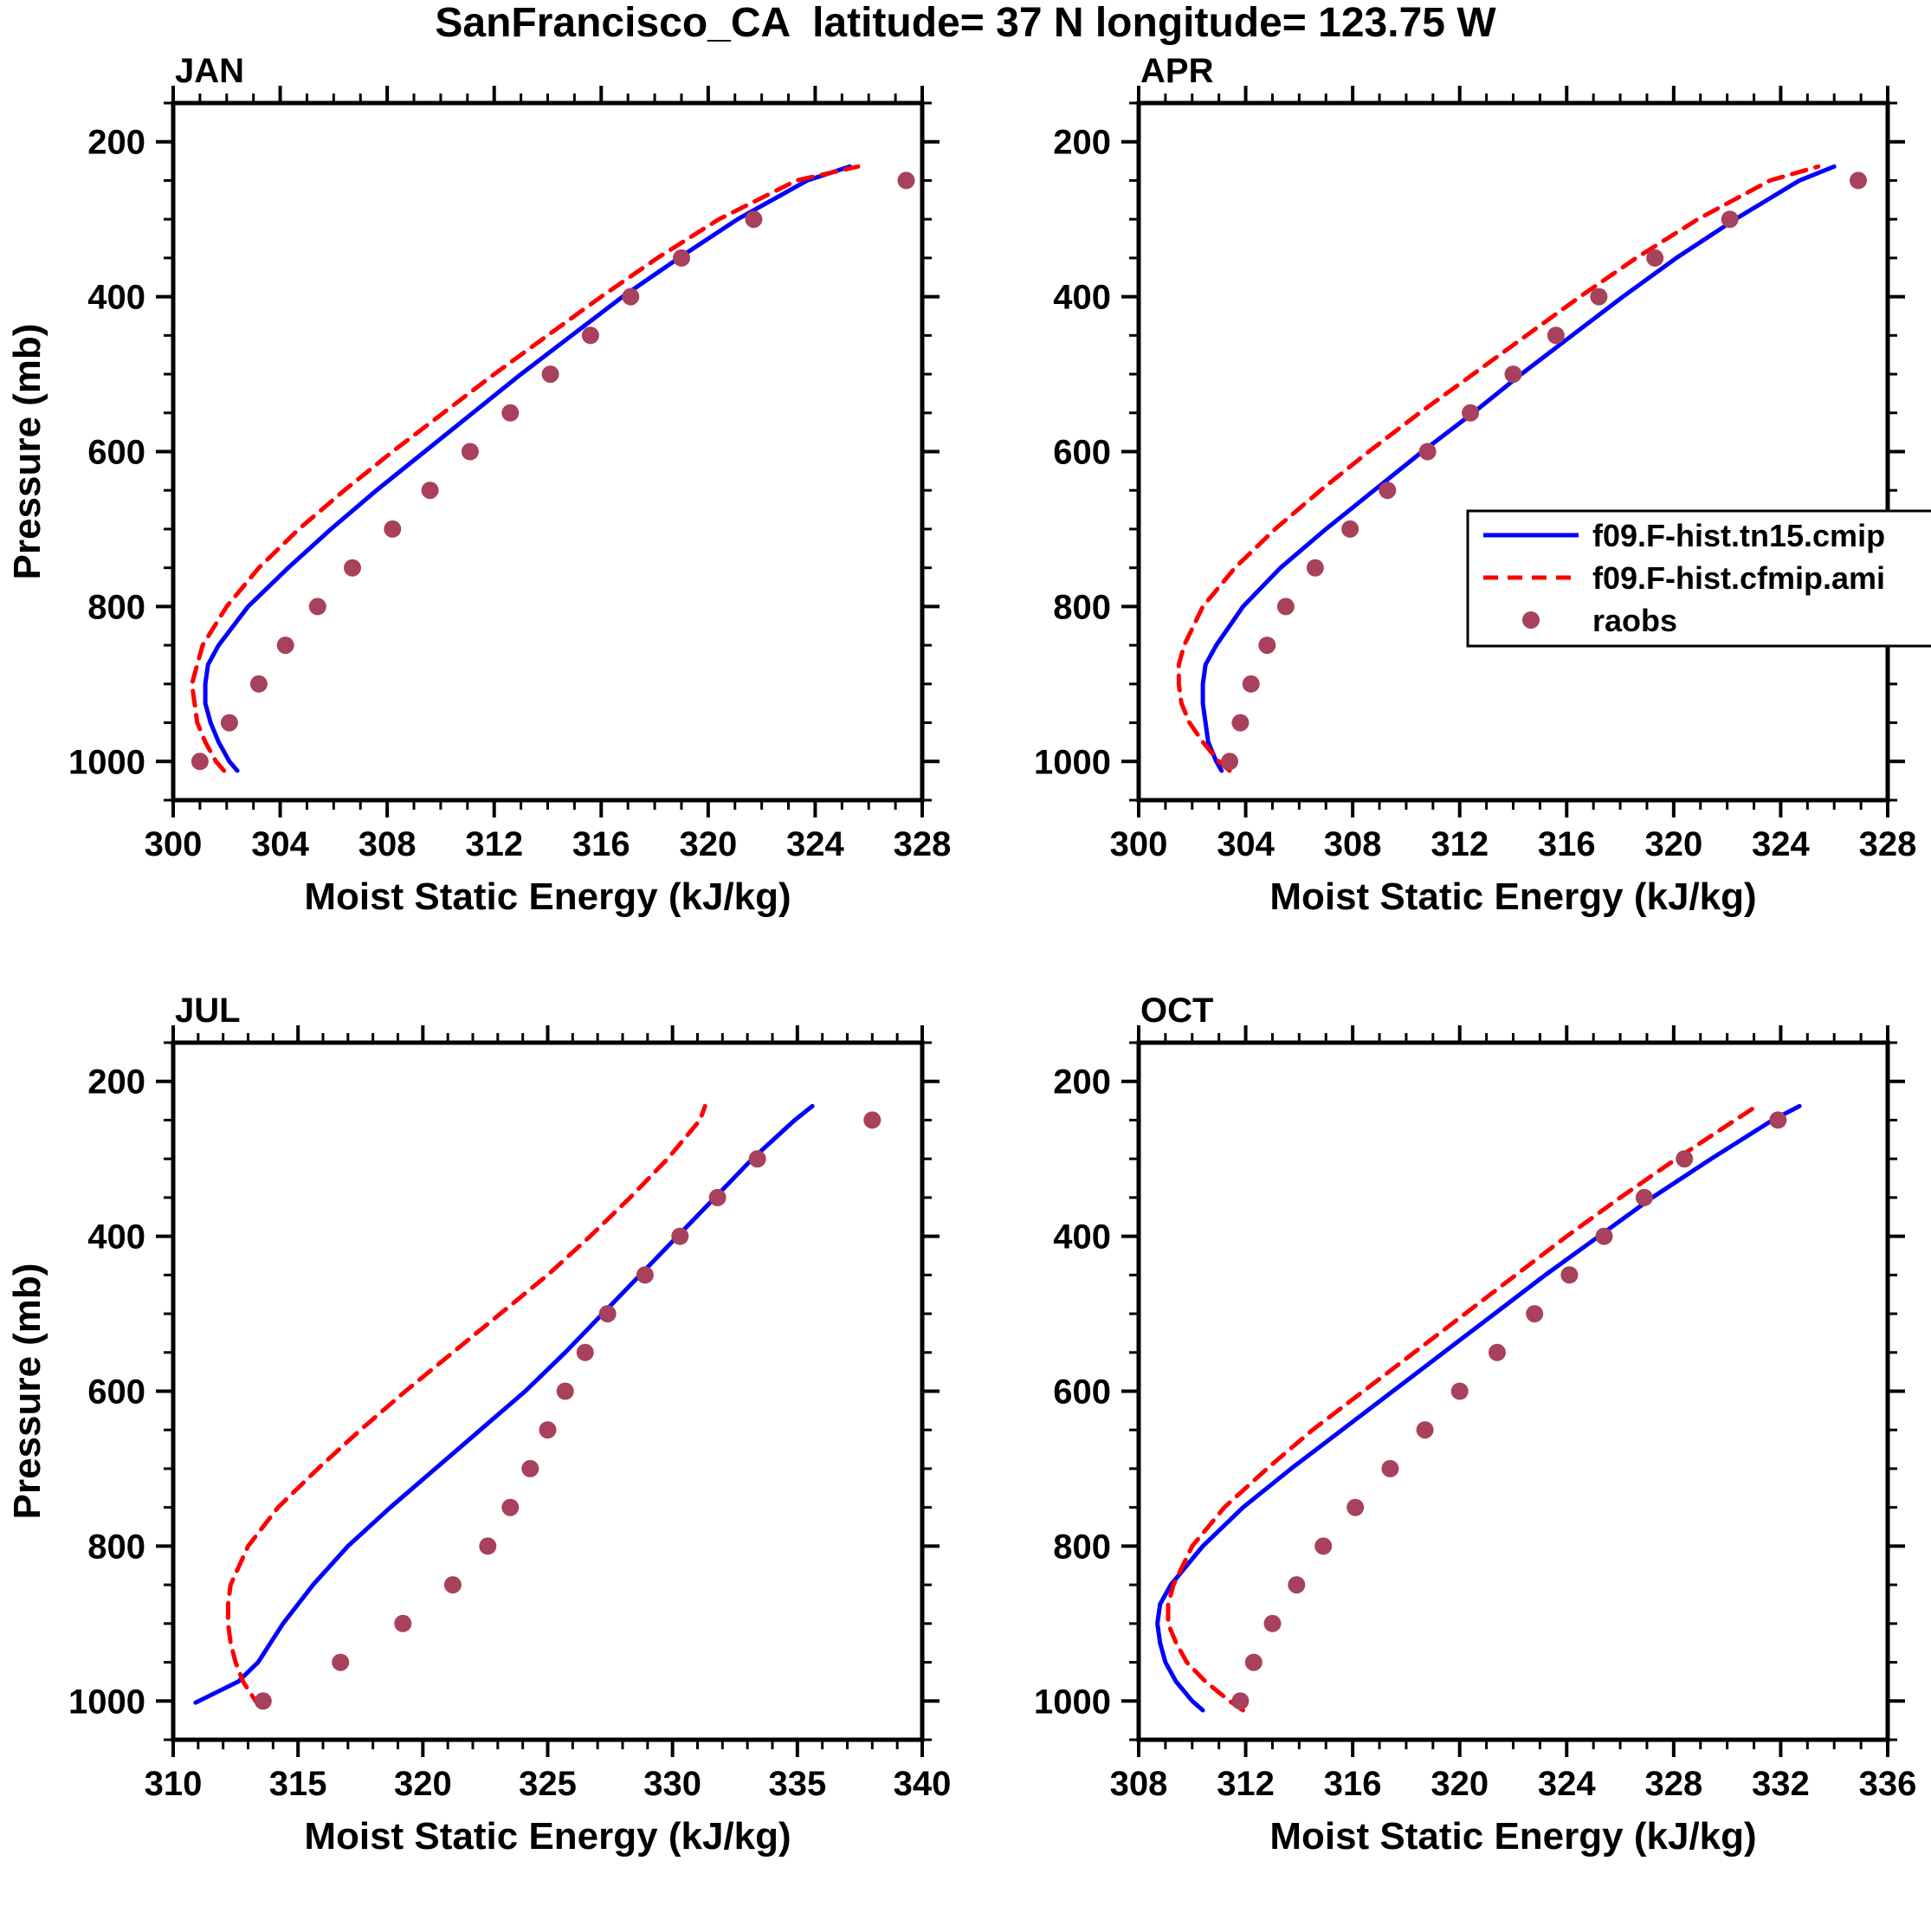 The width and height of the screenshot is (1931, 1932). What do you see at coordinates (1738, 535) in the screenshot?
I see `legend-entry-label: f09.F-hist.tn15.cmip` at bounding box center [1738, 535].